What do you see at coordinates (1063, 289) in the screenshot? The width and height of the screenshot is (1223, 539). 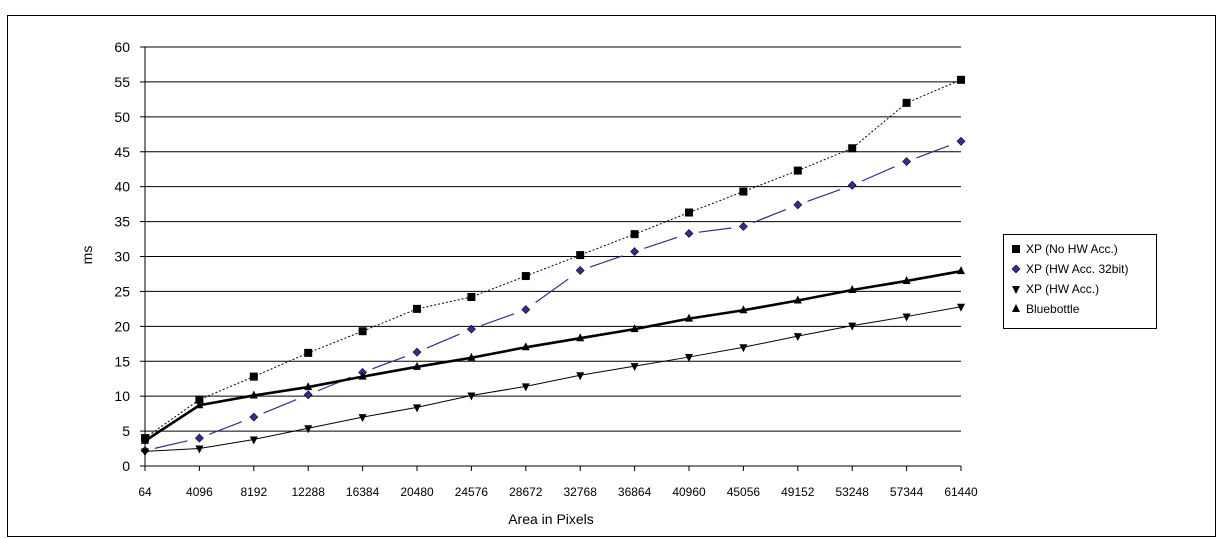 I see `legend-label: XP (HW Acc.)` at bounding box center [1063, 289].